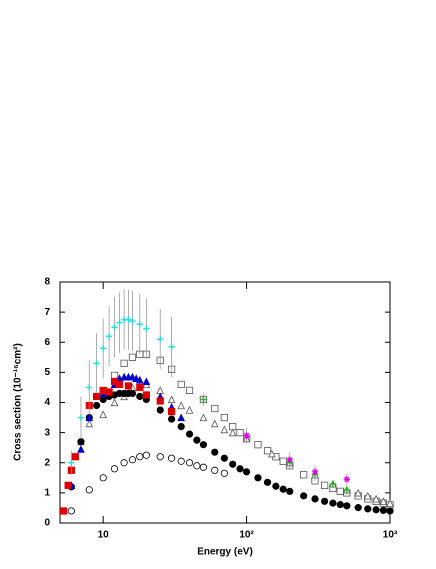 This screenshot has height=569, width=436. I want to click on y-tick-label: 6, so click(47, 342).